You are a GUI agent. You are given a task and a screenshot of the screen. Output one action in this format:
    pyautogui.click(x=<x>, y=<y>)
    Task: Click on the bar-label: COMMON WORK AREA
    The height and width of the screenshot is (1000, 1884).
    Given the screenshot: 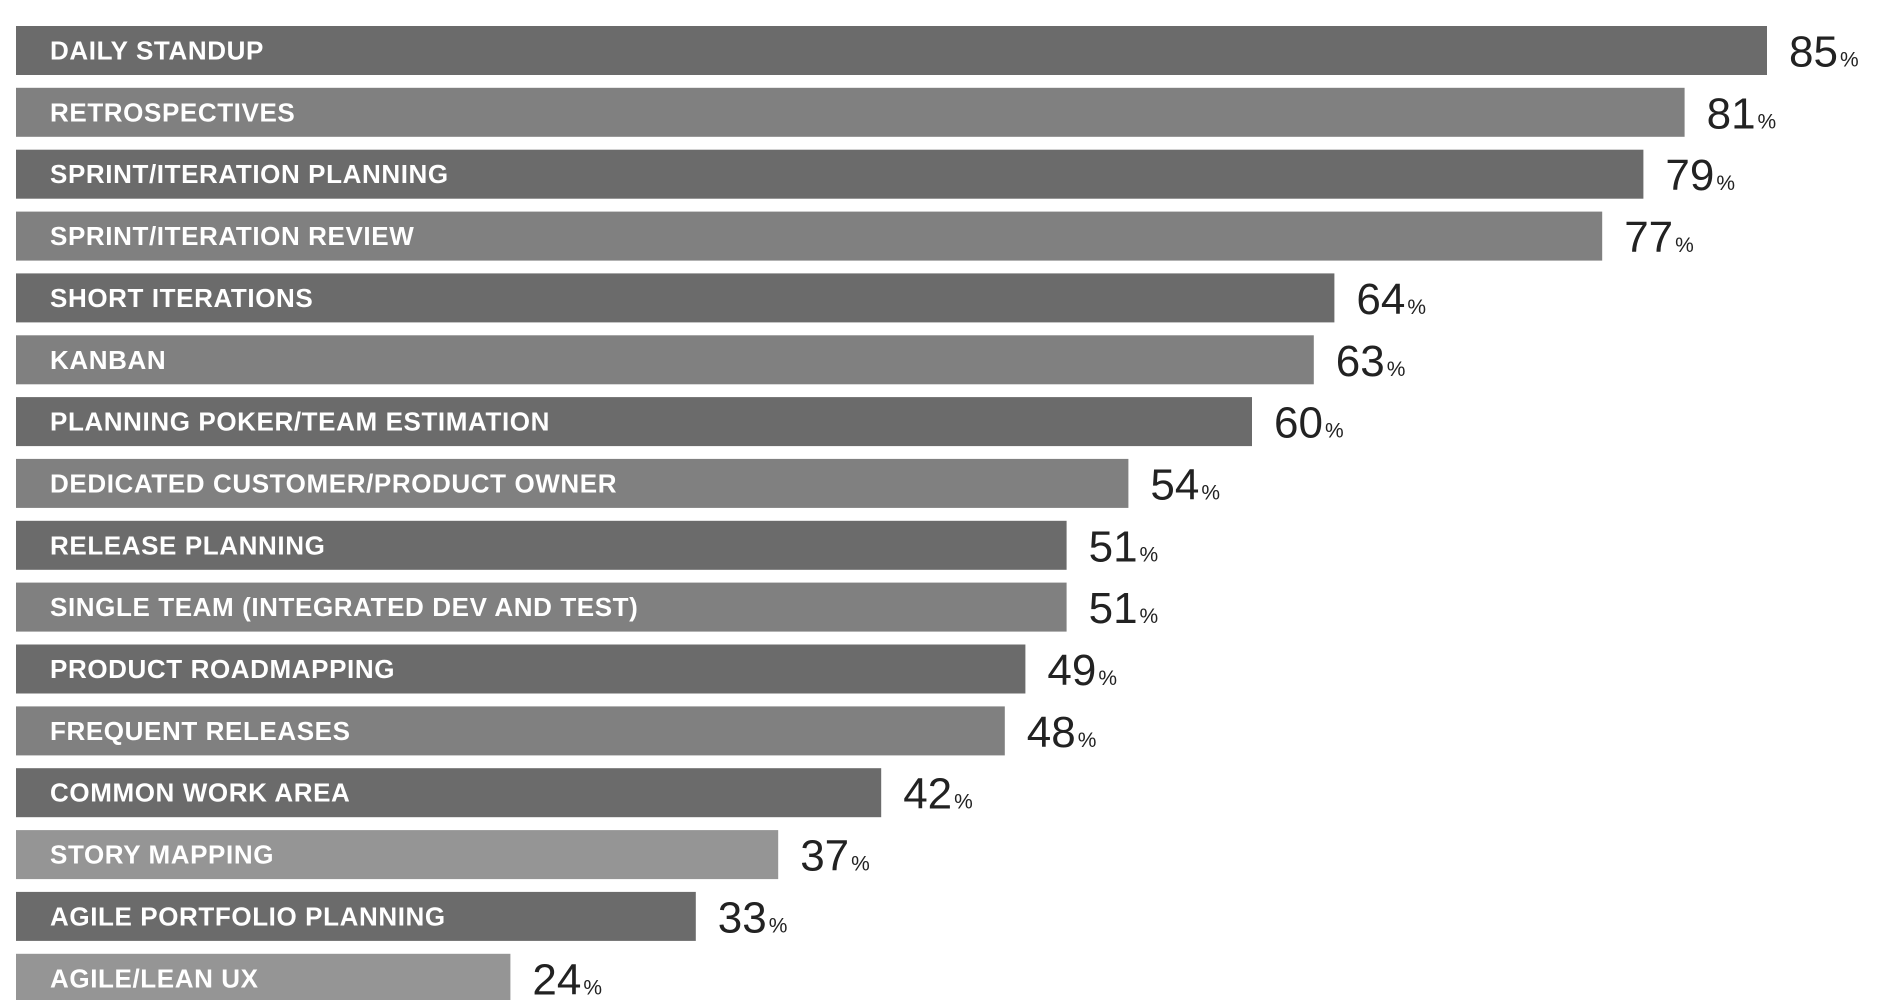 What is the action you would take?
    pyautogui.click(x=200, y=793)
    